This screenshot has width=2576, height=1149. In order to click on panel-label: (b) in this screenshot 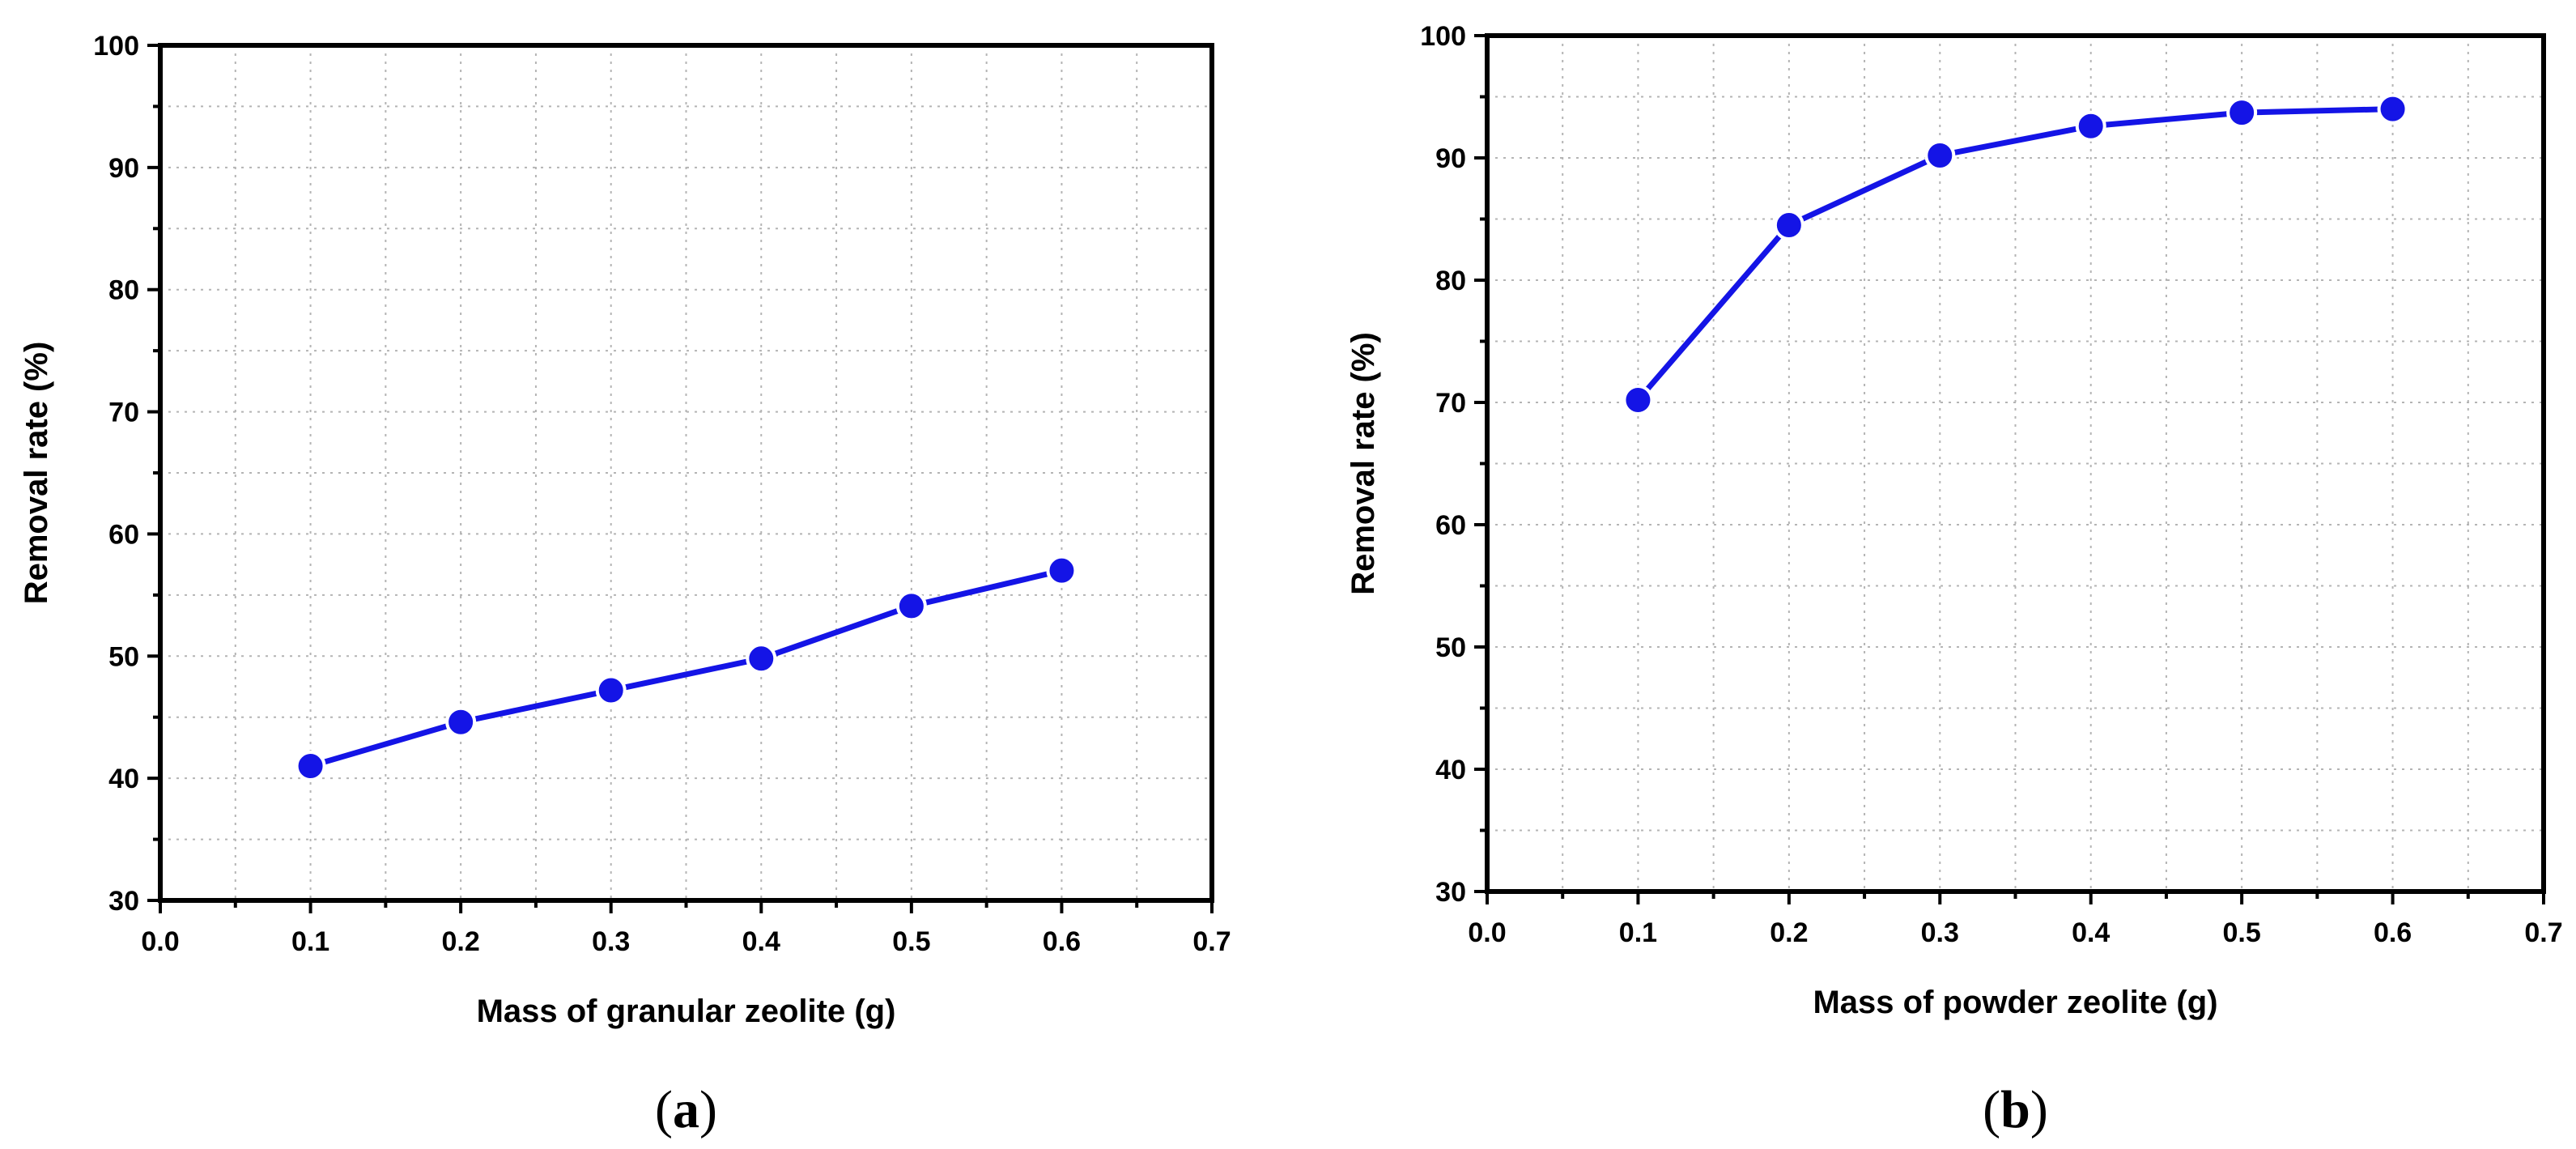, I will do `click(2016, 1109)`.